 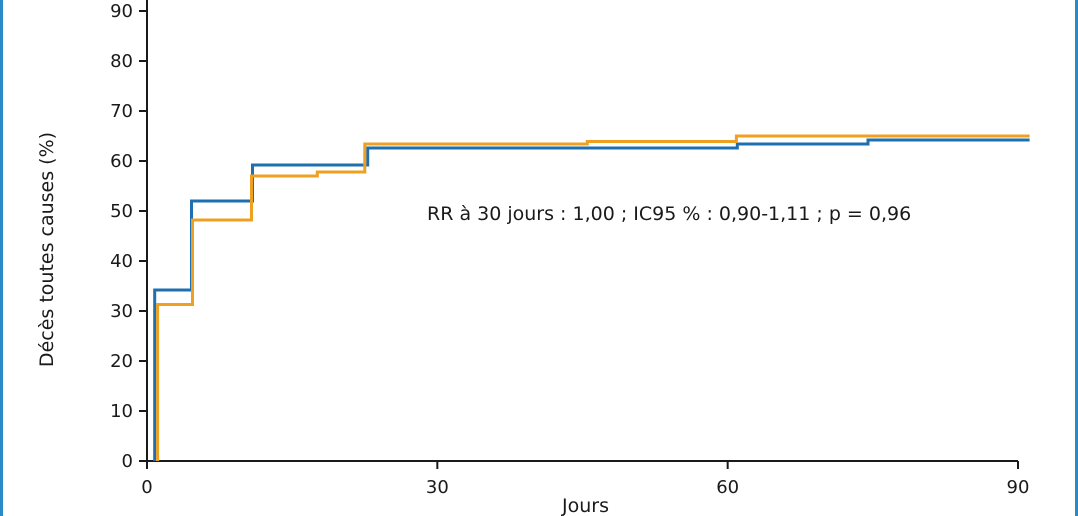 I want to click on x-tick-label: 60, so click(x=727, y=487).